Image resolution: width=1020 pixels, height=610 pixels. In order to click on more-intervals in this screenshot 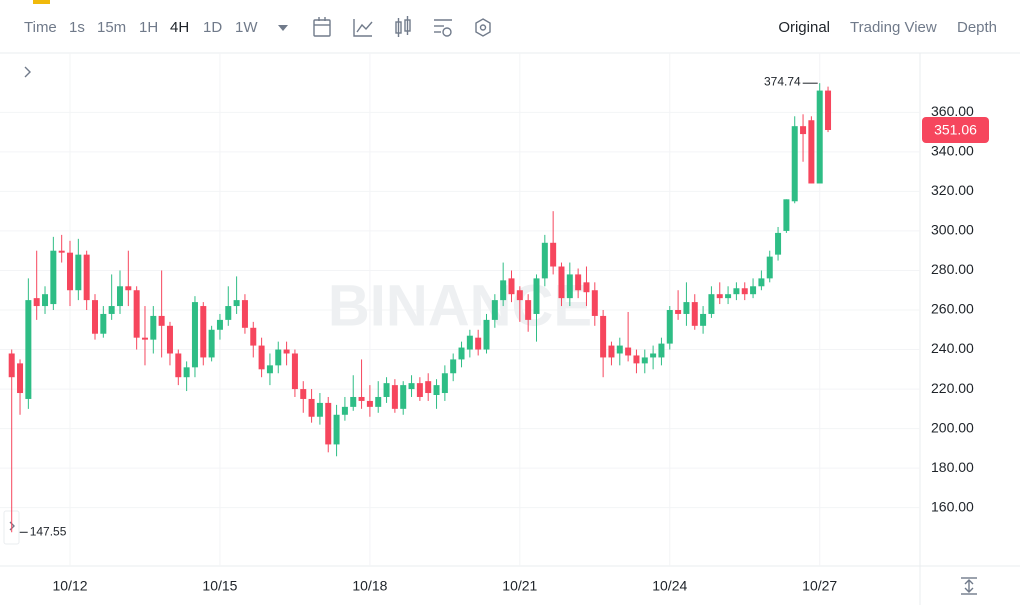, I will do `click(283, 28)`.